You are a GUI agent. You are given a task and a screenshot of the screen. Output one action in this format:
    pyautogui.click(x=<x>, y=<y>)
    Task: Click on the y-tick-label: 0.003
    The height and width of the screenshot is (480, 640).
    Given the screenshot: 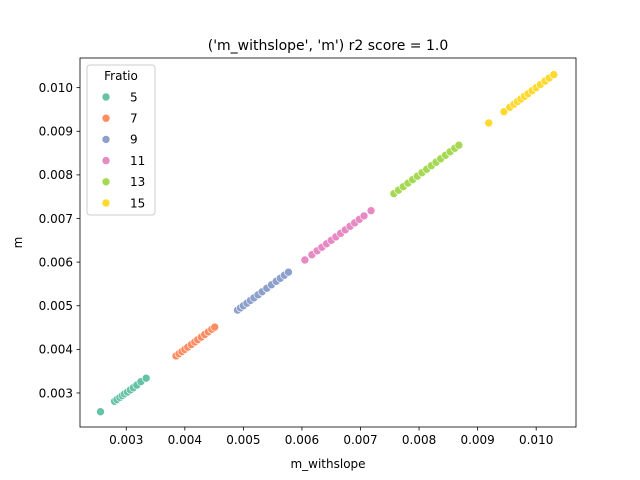 What is the action you would take?
    pyautogui.click(x=56, y=393)
    